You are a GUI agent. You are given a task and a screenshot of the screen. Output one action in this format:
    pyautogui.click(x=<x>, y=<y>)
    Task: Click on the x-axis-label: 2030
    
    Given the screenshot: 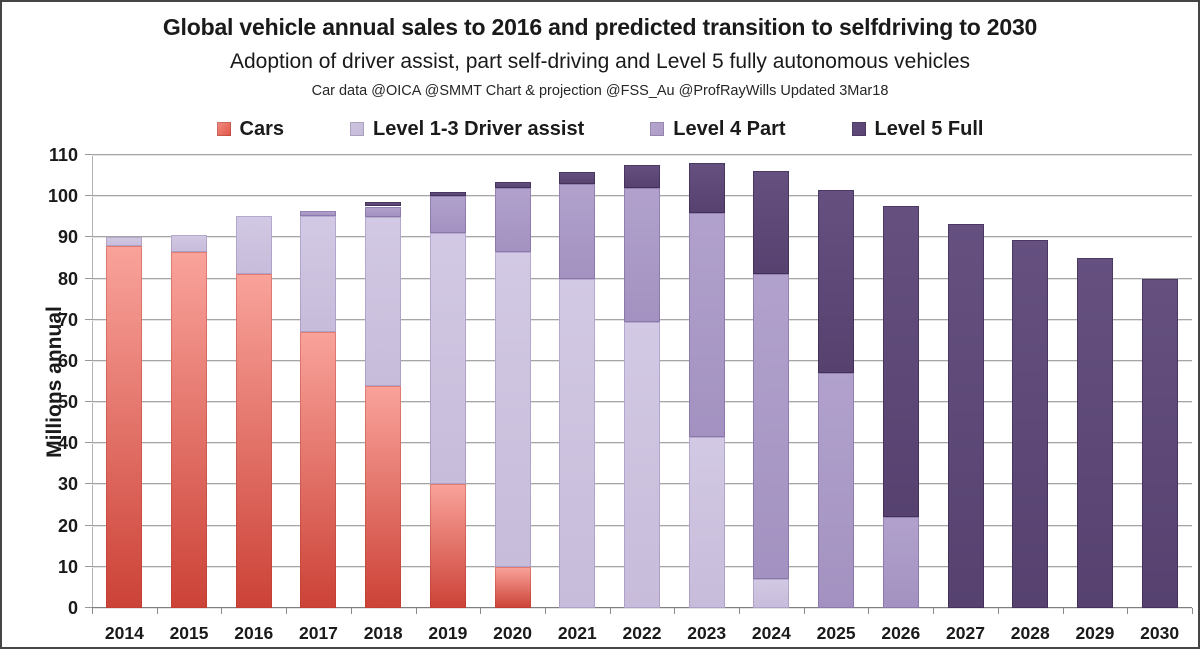 What is the action you would take?
    pyautogui.click(x=1160, y=633)
    